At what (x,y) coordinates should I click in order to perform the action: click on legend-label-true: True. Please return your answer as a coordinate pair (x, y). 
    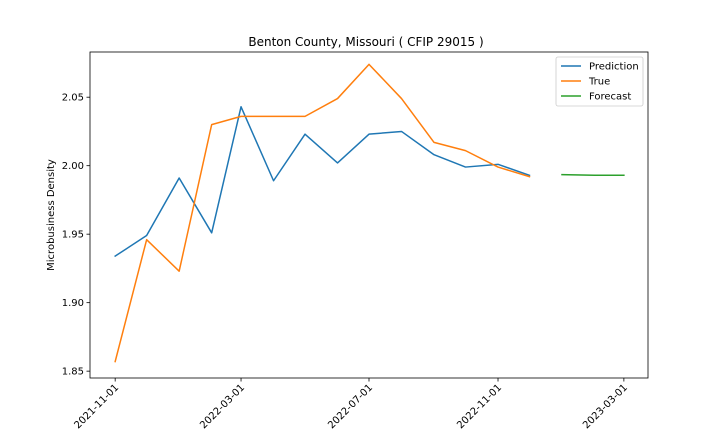
    Looking at the image, I should click on (599, 82).